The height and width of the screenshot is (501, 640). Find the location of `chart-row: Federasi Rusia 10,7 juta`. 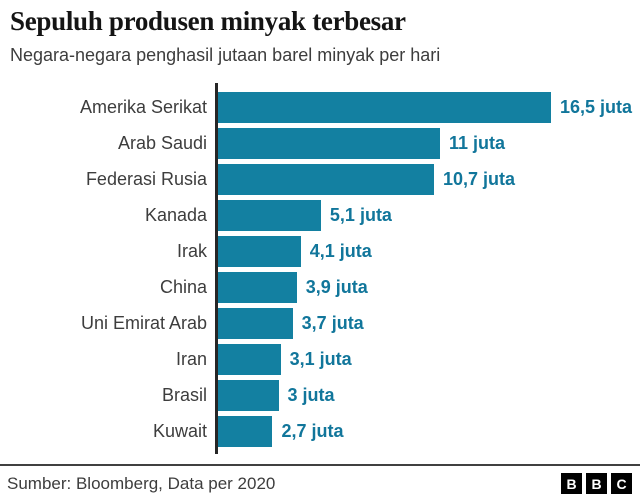

chart-row: Federasi Rusia 10,7 juta is located at coordinates (320, 179).